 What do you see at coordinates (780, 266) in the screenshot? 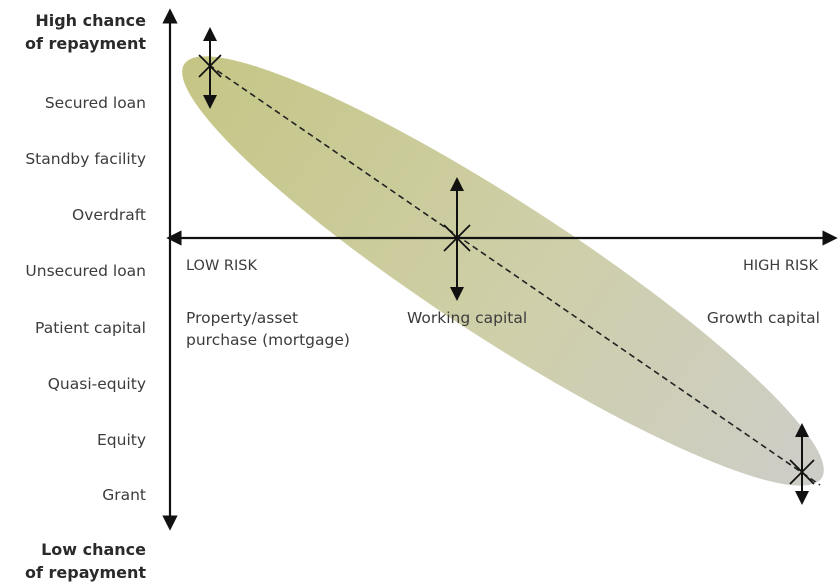
I see `high-risk-label: HIGH RISK` at bounding box center [780, 266].